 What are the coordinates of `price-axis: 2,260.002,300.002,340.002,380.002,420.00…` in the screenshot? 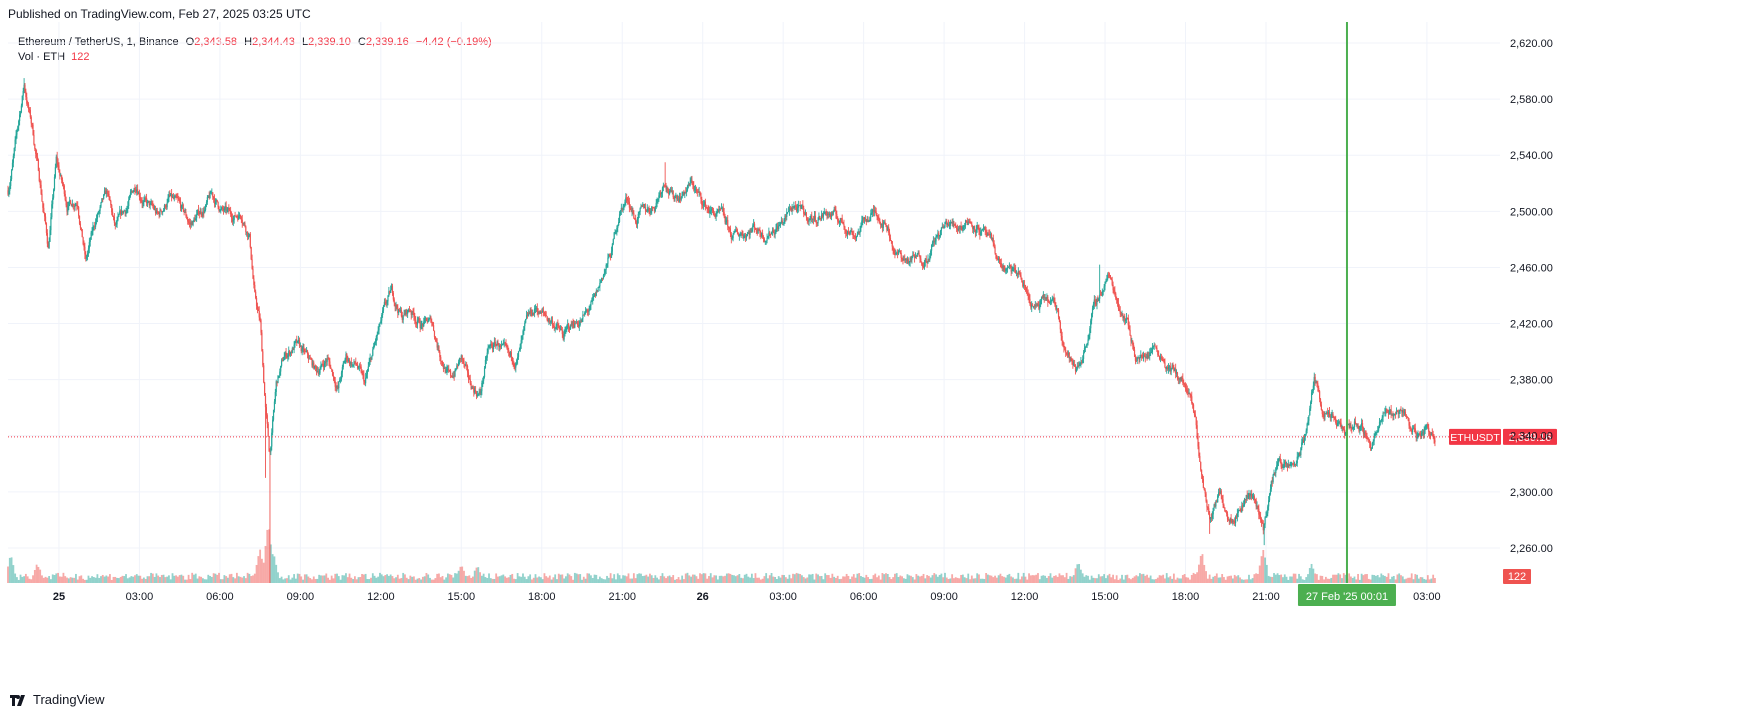 It's located at (1531, 296).